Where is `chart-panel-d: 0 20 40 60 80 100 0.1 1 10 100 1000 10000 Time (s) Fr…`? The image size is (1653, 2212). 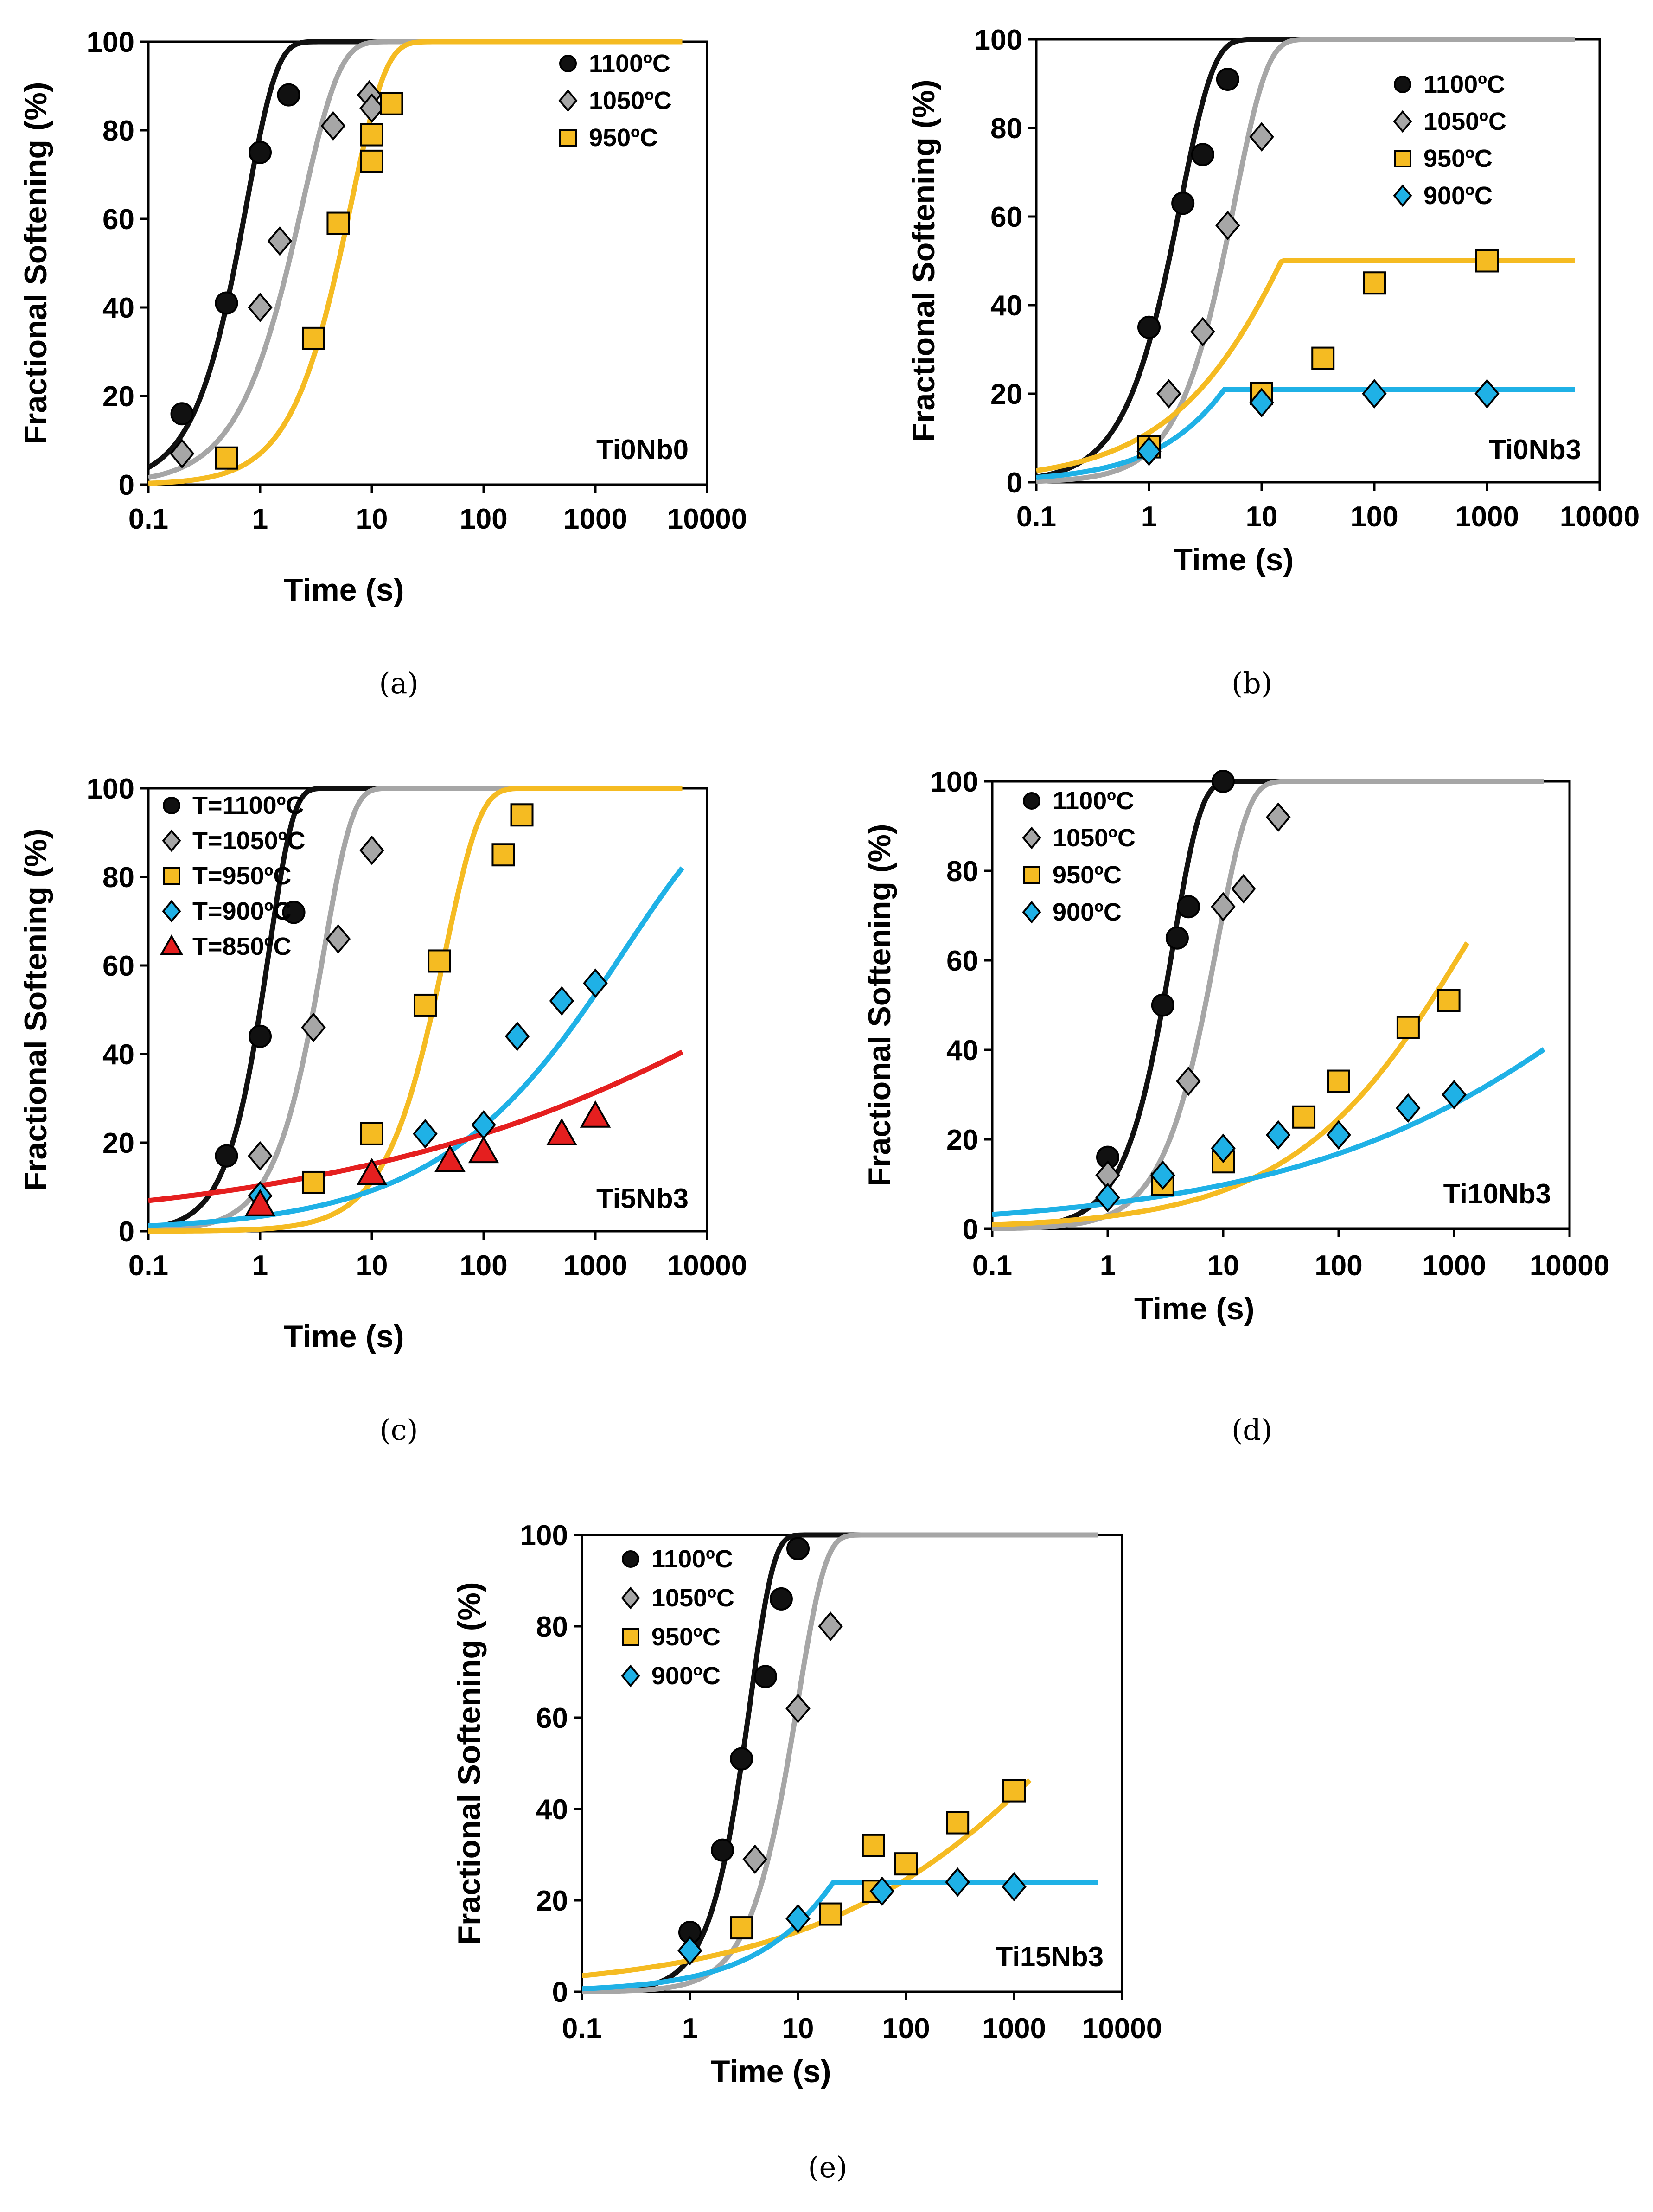 chart-panel-d: 0 20 40 60 80 100 0.1 1 10 100 1000 10000 Time (s) Fr… is located at coordinates (1235, 1107).